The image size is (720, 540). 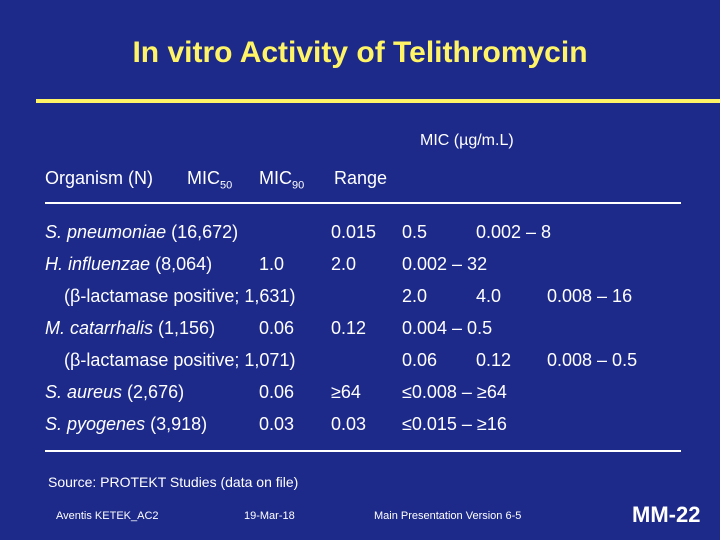 What do you see at coordinates (454, 392) in the screenshot?
I see `table-cell-range: ≤0.008 – ≥64` at bounding box center [454, 392].